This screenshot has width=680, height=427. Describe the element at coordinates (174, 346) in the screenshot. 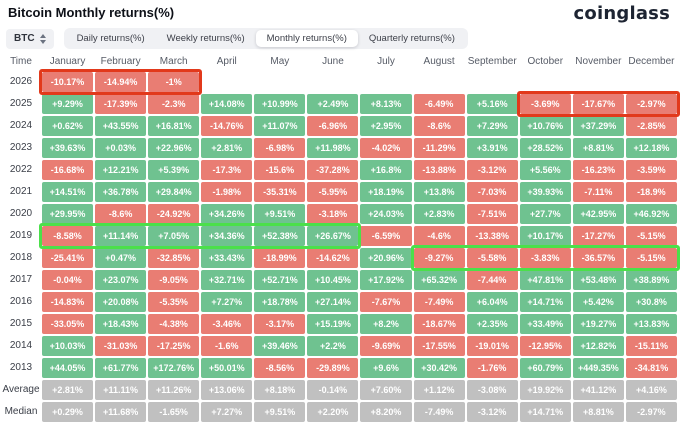

I see `return-cell: -17.25%` at that location.